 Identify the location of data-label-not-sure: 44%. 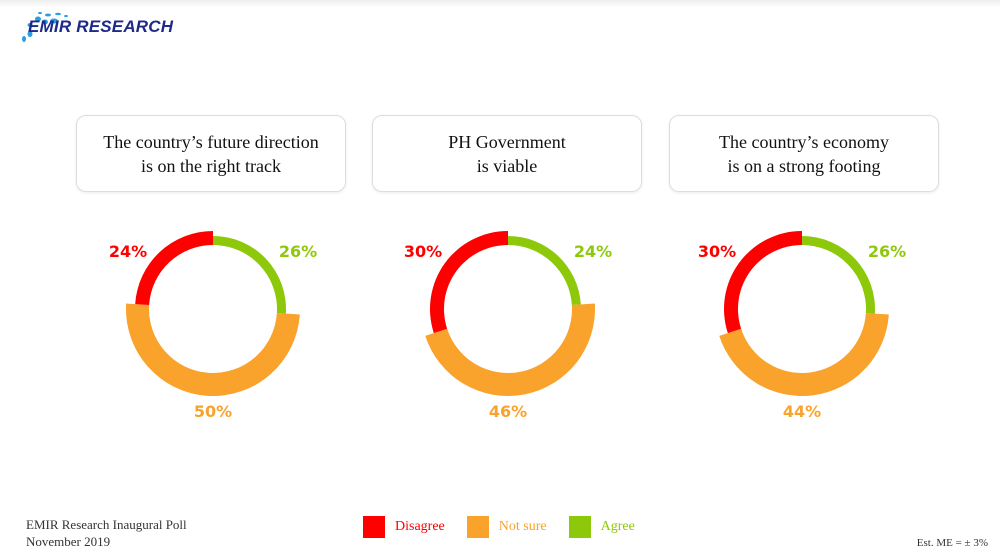
(802, 411).